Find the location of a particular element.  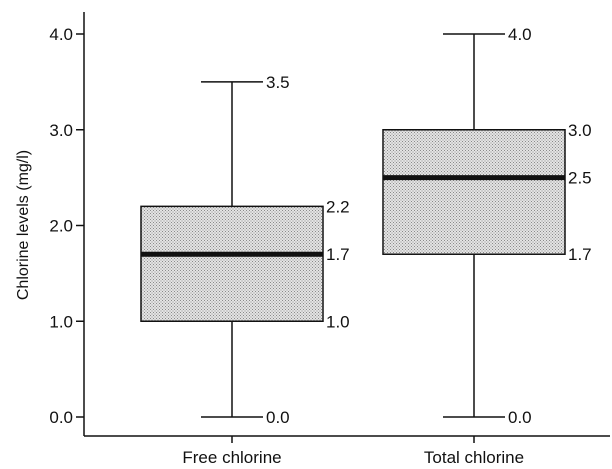

y-tick-label: 1.0 is located at coordinates (61, 321).